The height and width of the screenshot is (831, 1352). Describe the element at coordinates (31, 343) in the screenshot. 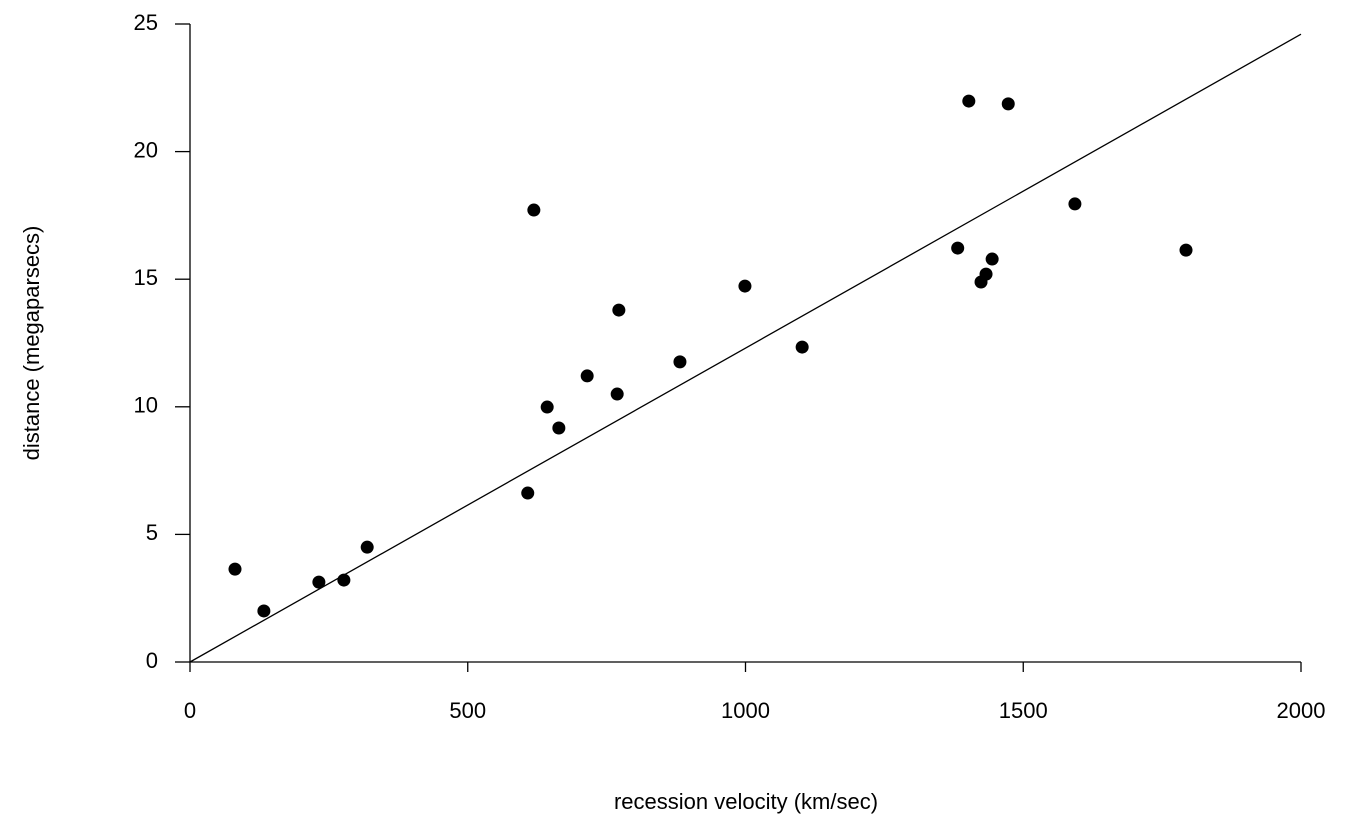

I see `y-axis-title: distance (megaparsecs)` at that location.